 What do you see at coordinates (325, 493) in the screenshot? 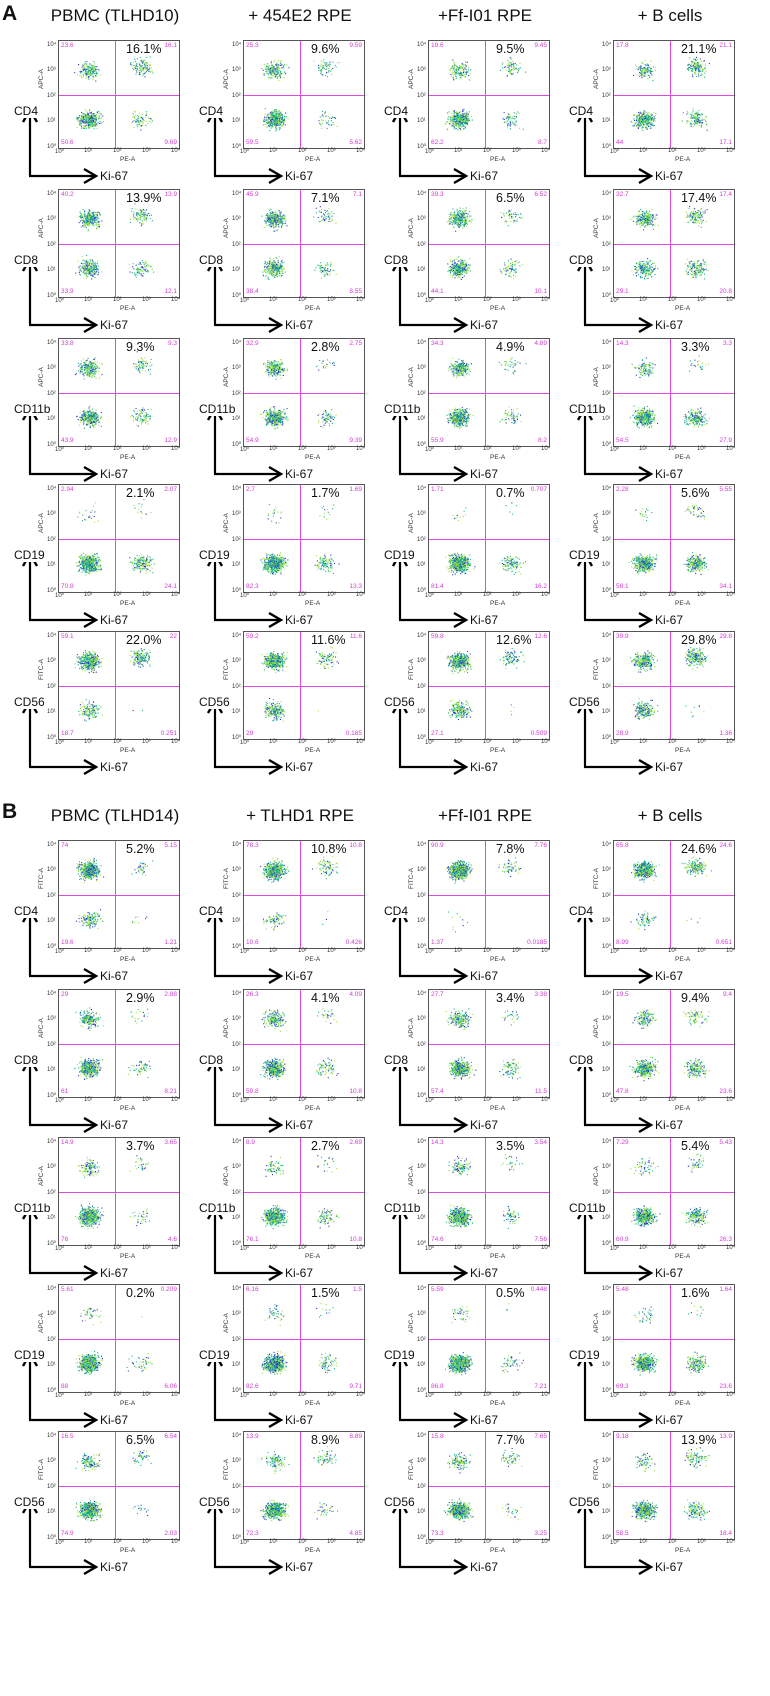
I see `percentage-label: 1.7%` at bounding box center [325, 493].